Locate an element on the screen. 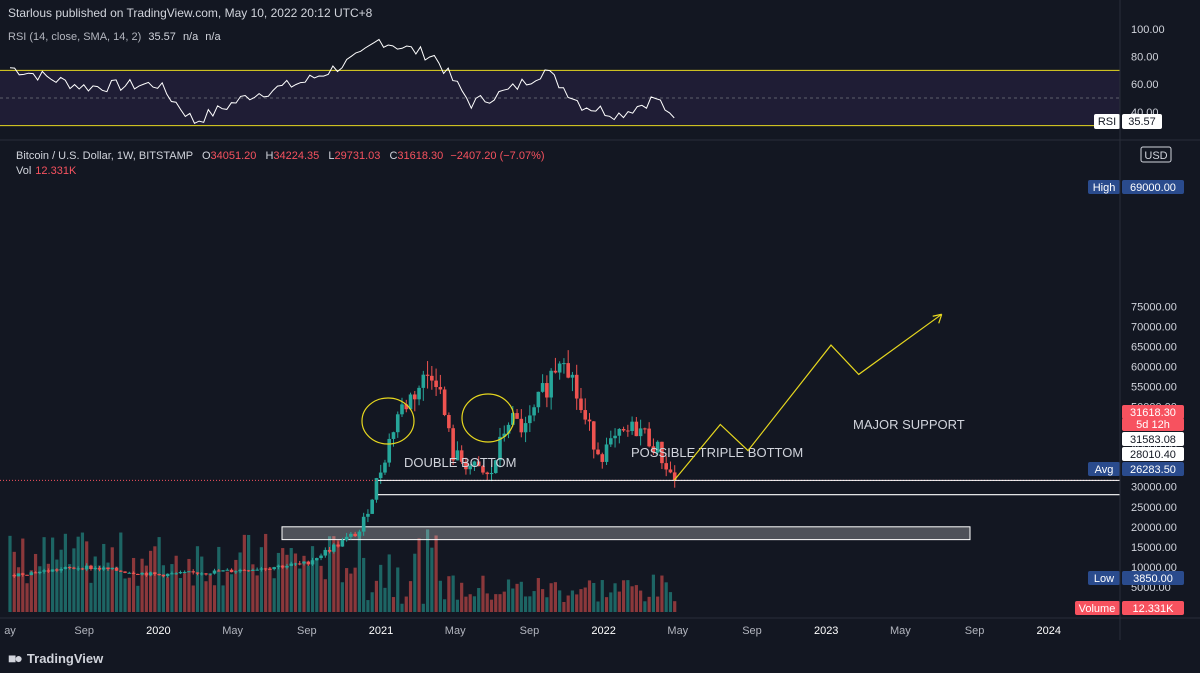  symbol-name: Bitcoin / U.S. Dollar, 1W, BITSTAMP is located at coordinates (104, 156).